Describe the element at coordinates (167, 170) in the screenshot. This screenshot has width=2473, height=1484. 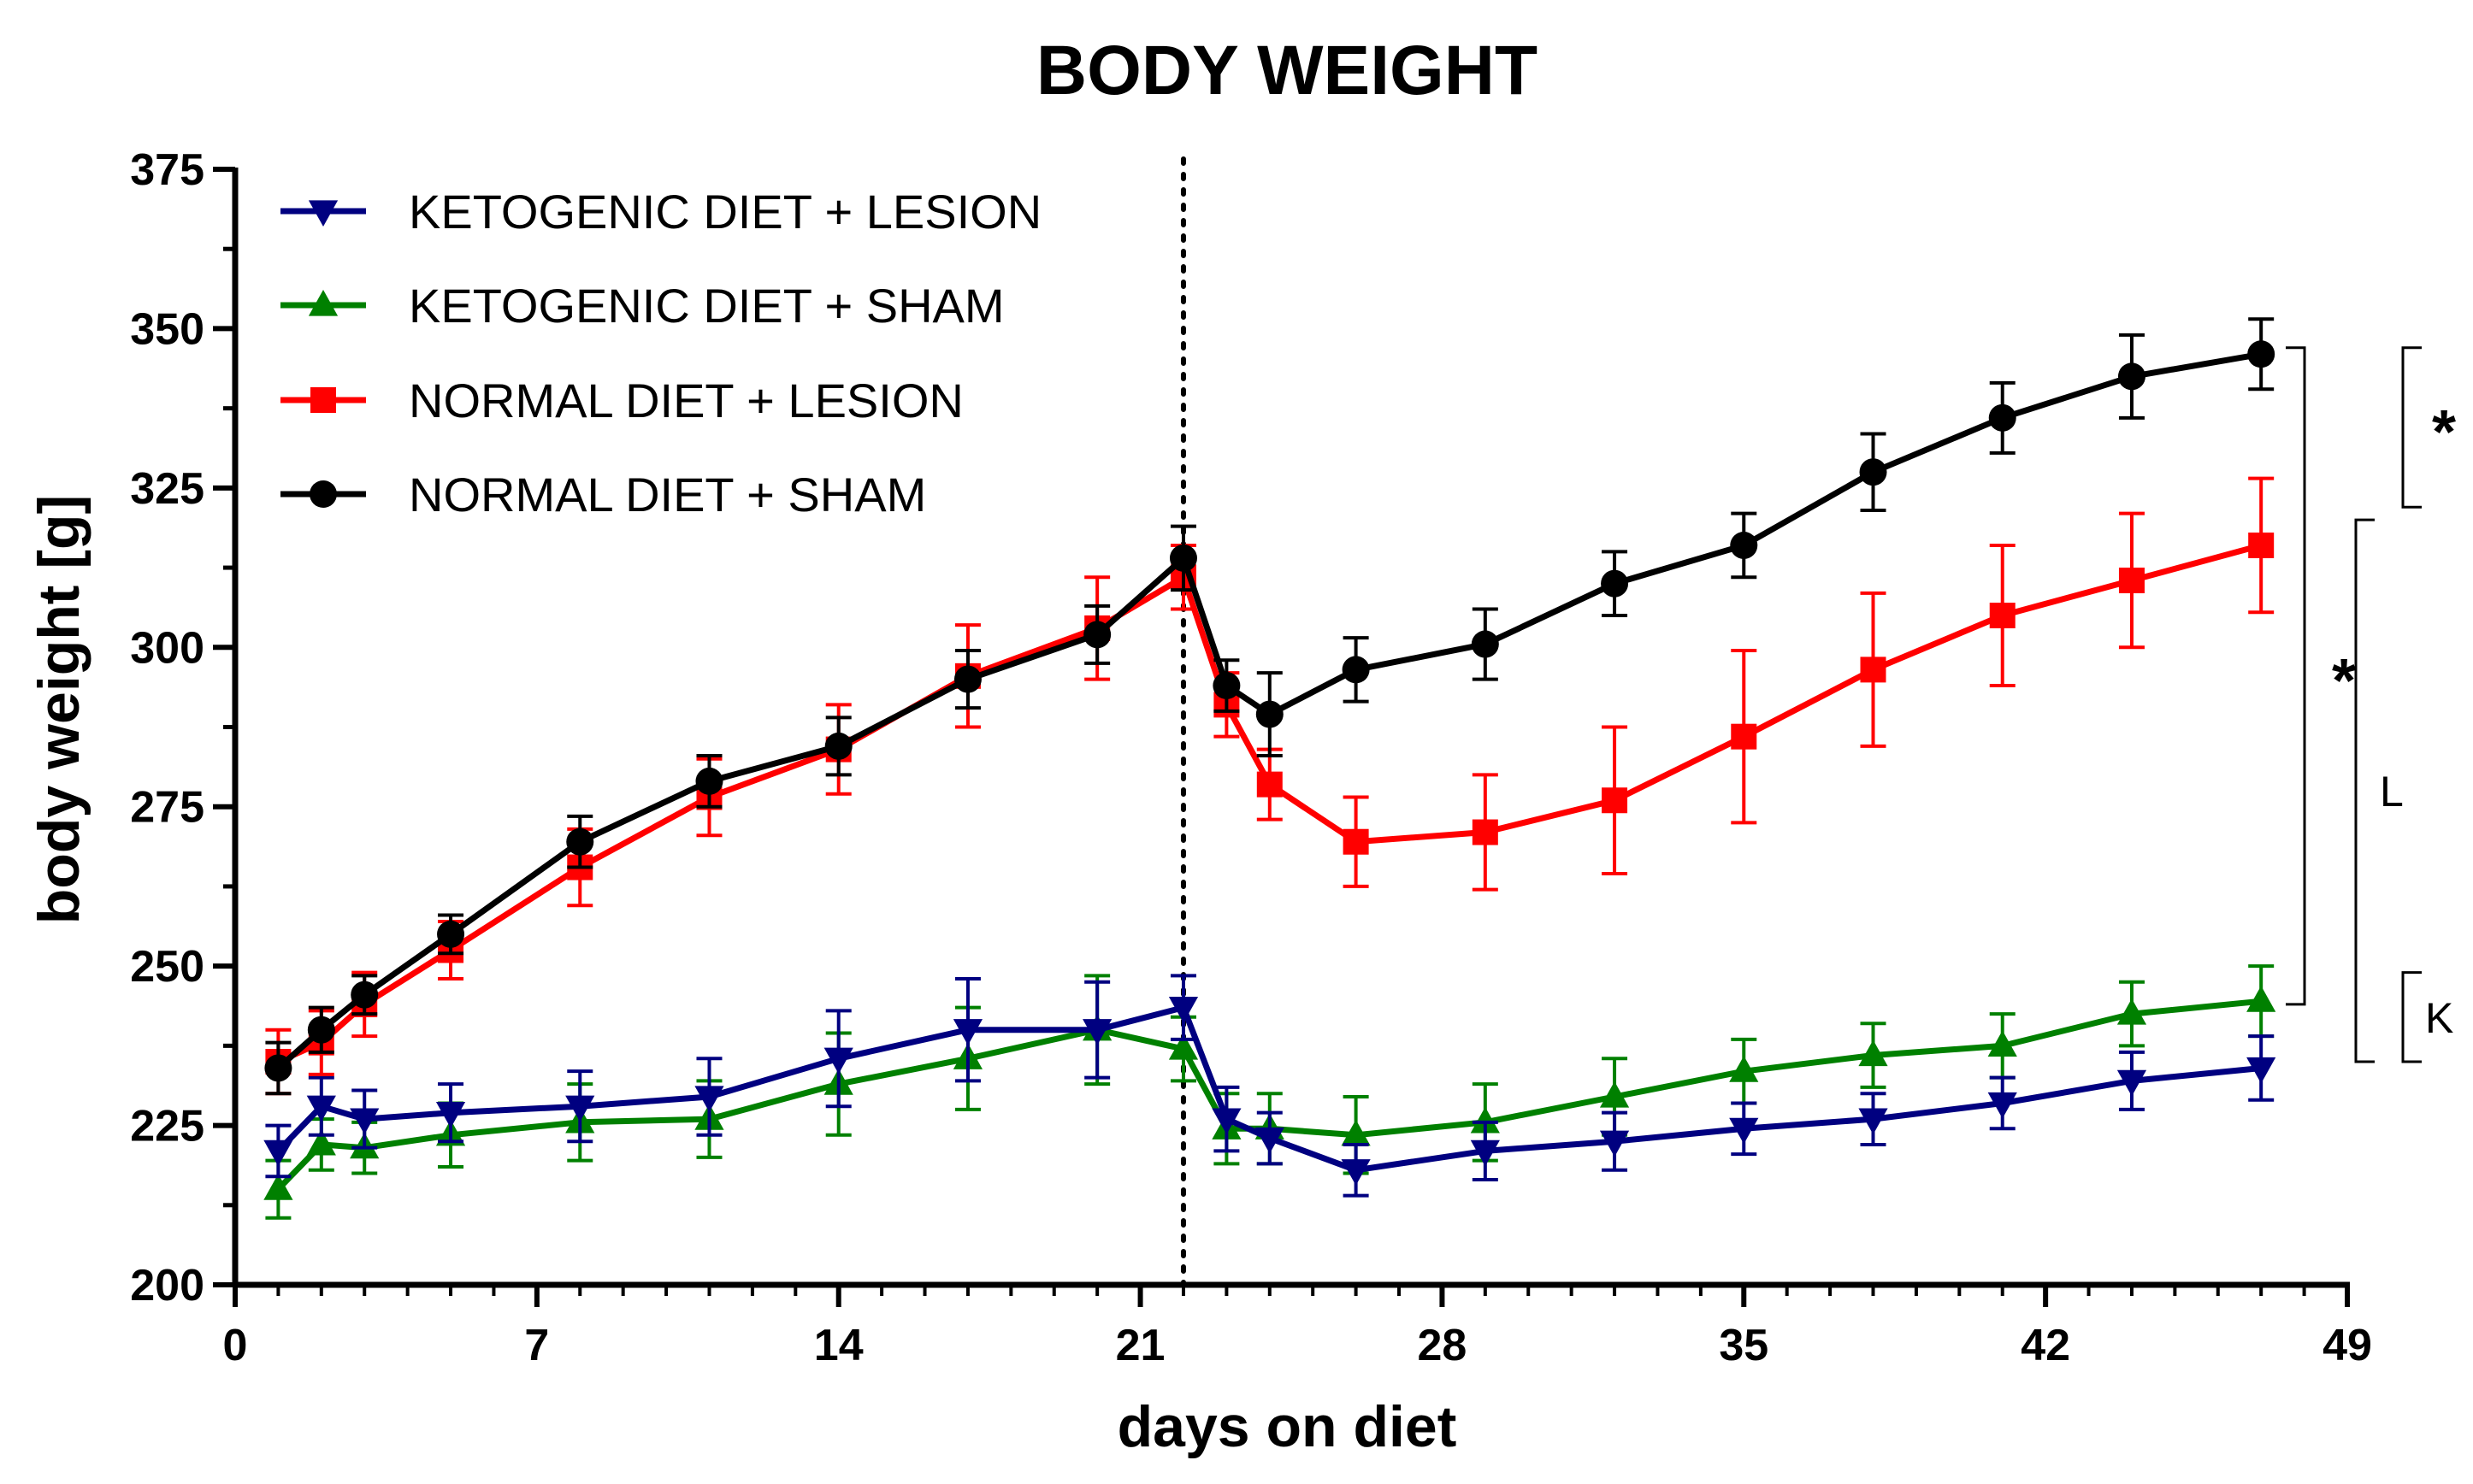
I see `y-tick-label: 375` at that location.